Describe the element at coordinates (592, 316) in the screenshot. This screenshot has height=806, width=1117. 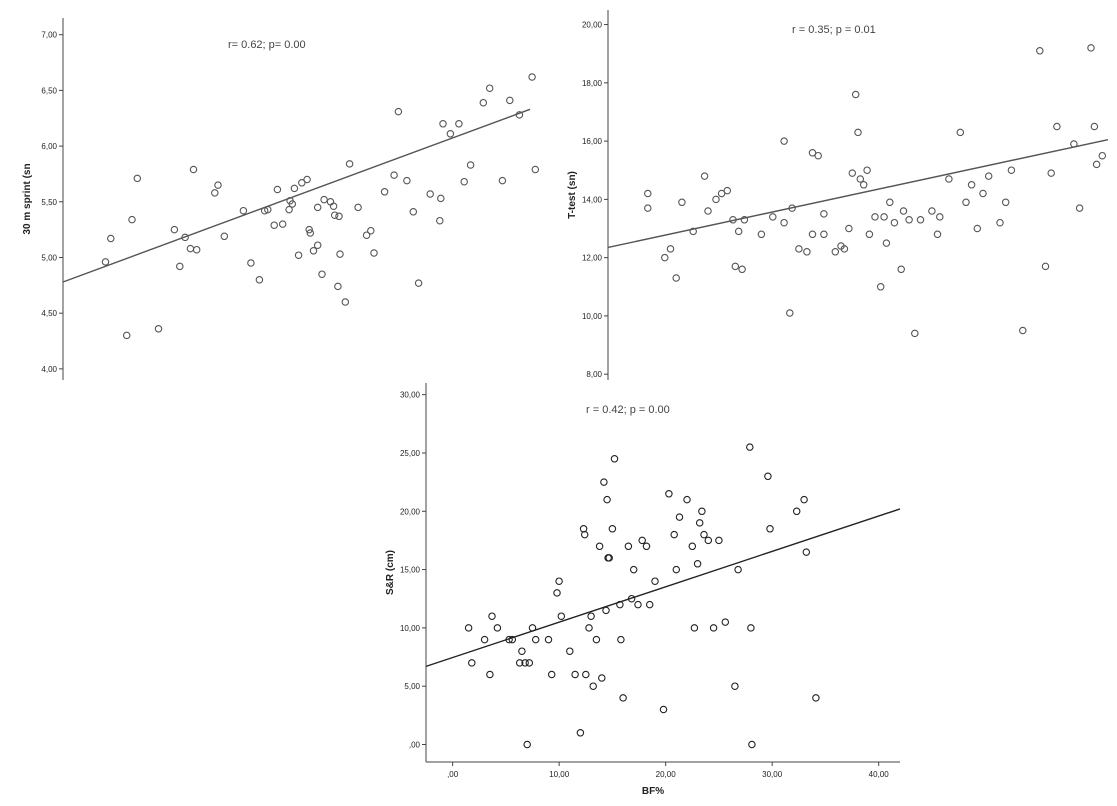
I see `ttest-y-tick-label: 10,00` at that location.